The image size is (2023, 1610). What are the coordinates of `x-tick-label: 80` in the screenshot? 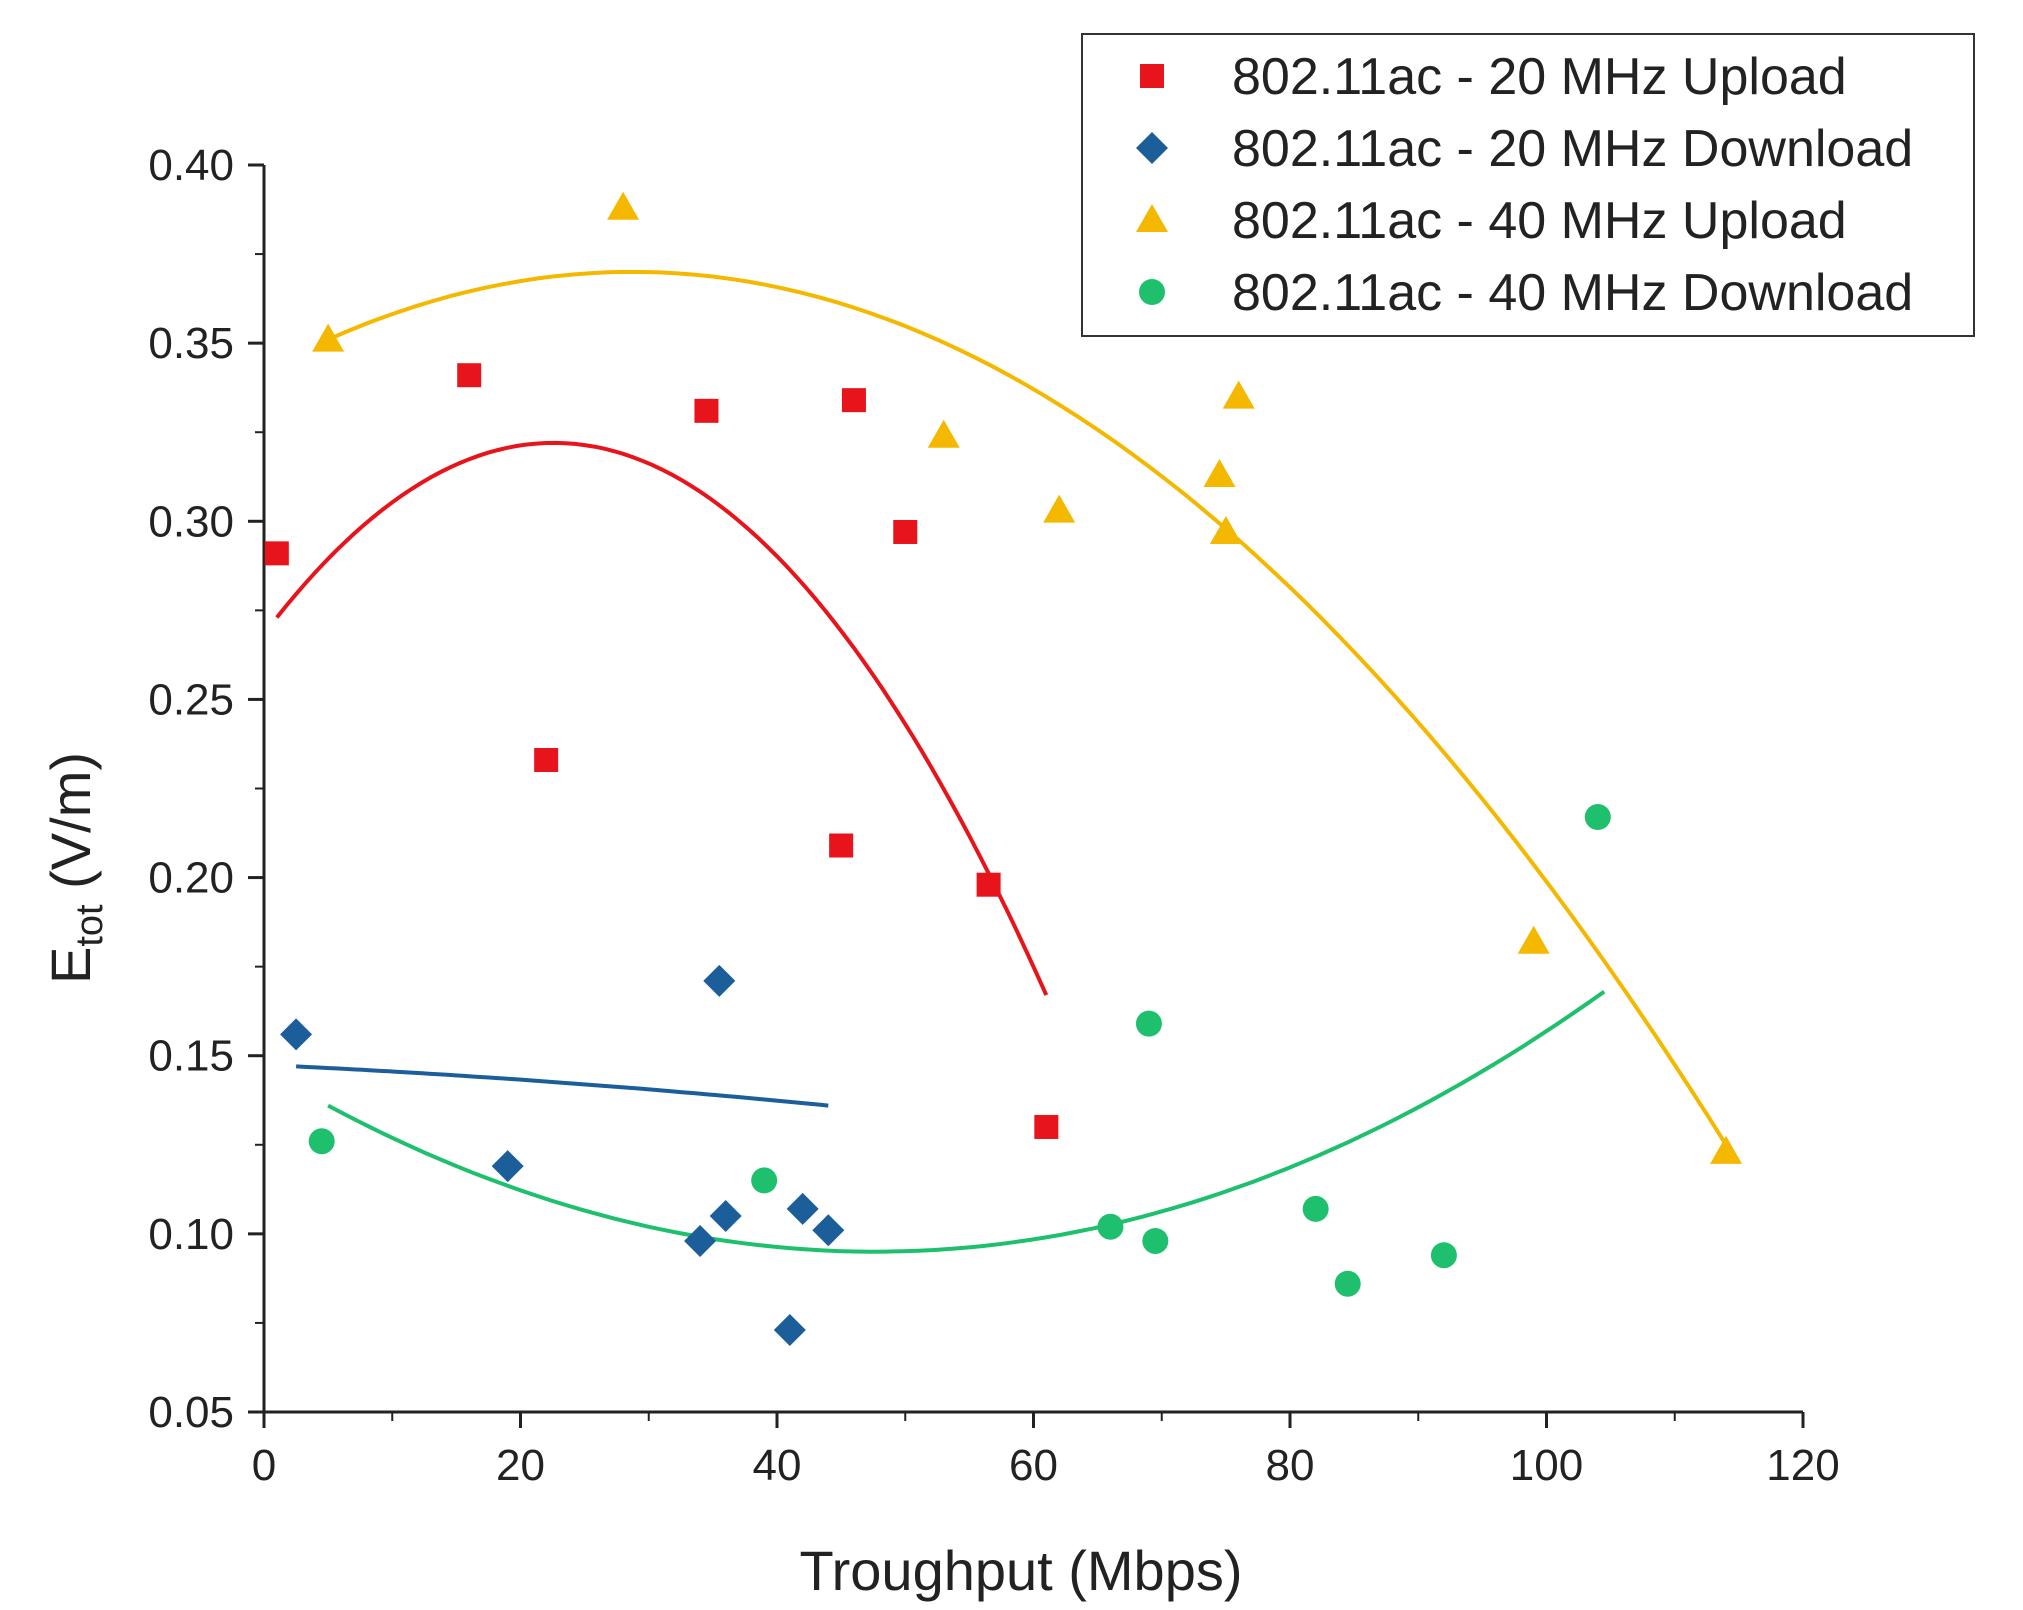 It's located at (1290, 1465).